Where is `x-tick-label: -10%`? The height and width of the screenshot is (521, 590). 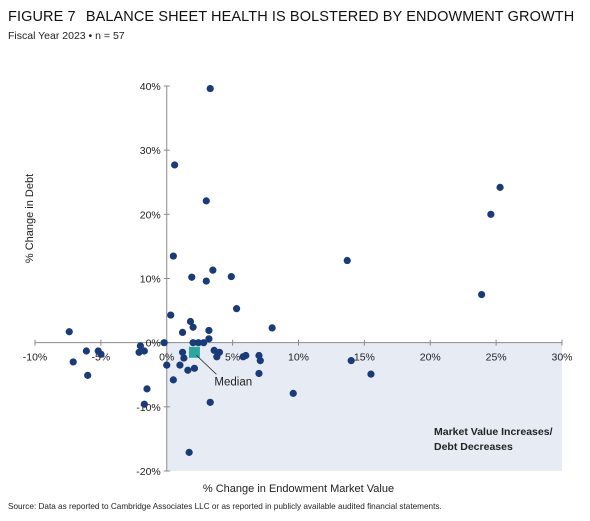
x-tick-label: -10% is located at coordinates (35, 358).